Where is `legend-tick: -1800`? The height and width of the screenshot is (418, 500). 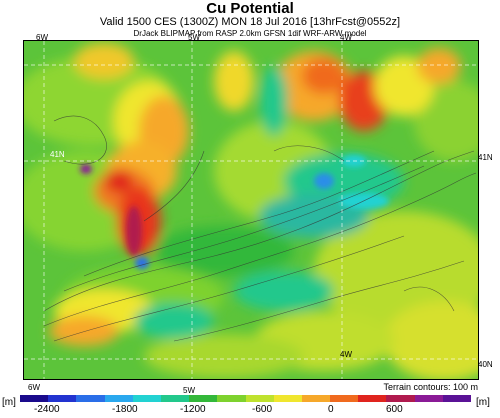
legend-tick: -1800 is located at coordinates (125, 409).